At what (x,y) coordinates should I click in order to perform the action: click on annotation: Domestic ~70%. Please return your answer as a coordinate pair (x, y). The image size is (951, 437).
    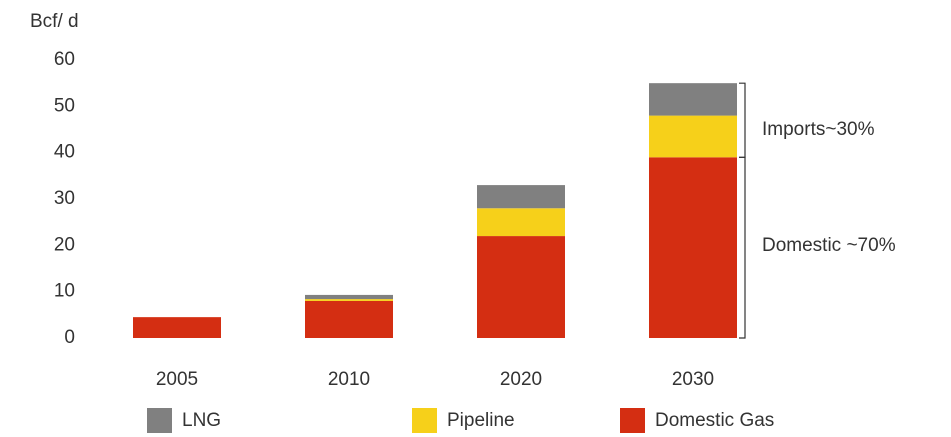
    Looking at the image, I should click on (829, 245).